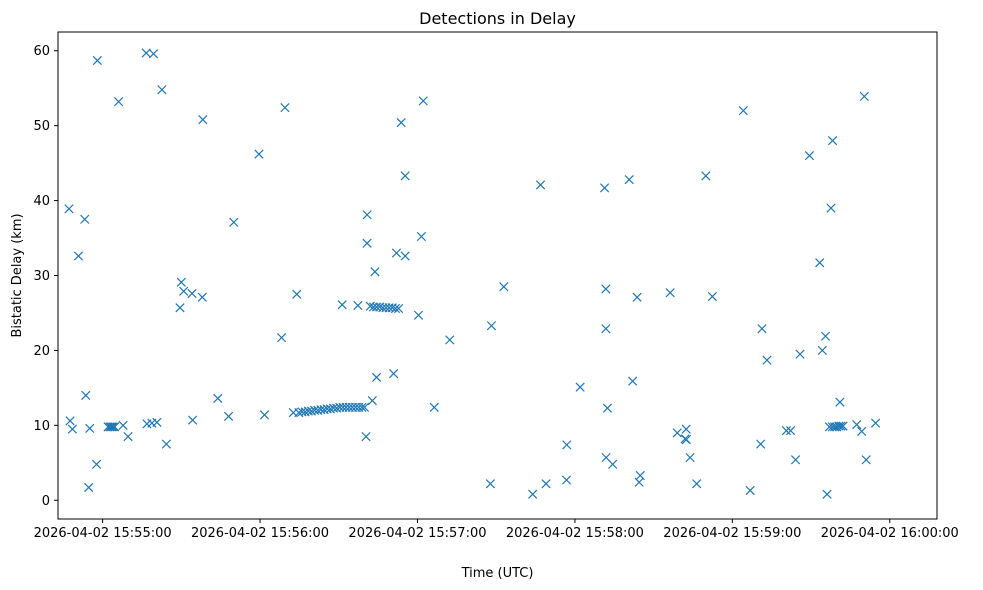 The image size is (983, 590). I want to click on x-tick-label: 2026-04-02 16:00:00, so click(890, 533).